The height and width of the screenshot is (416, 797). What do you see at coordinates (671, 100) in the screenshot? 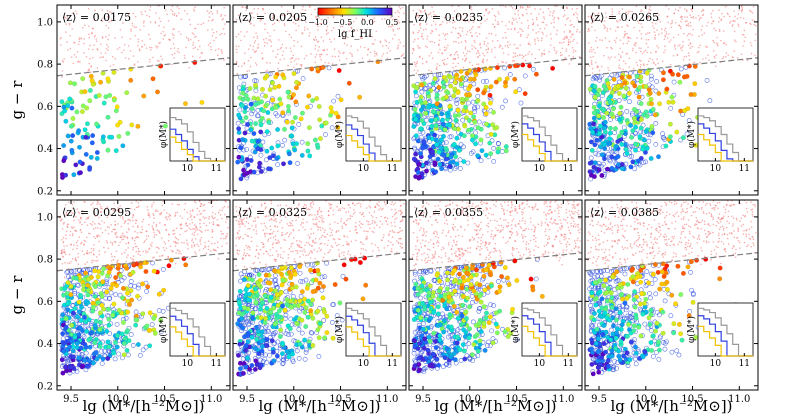
I see `panel-frame` at bounding box center [671, 100].